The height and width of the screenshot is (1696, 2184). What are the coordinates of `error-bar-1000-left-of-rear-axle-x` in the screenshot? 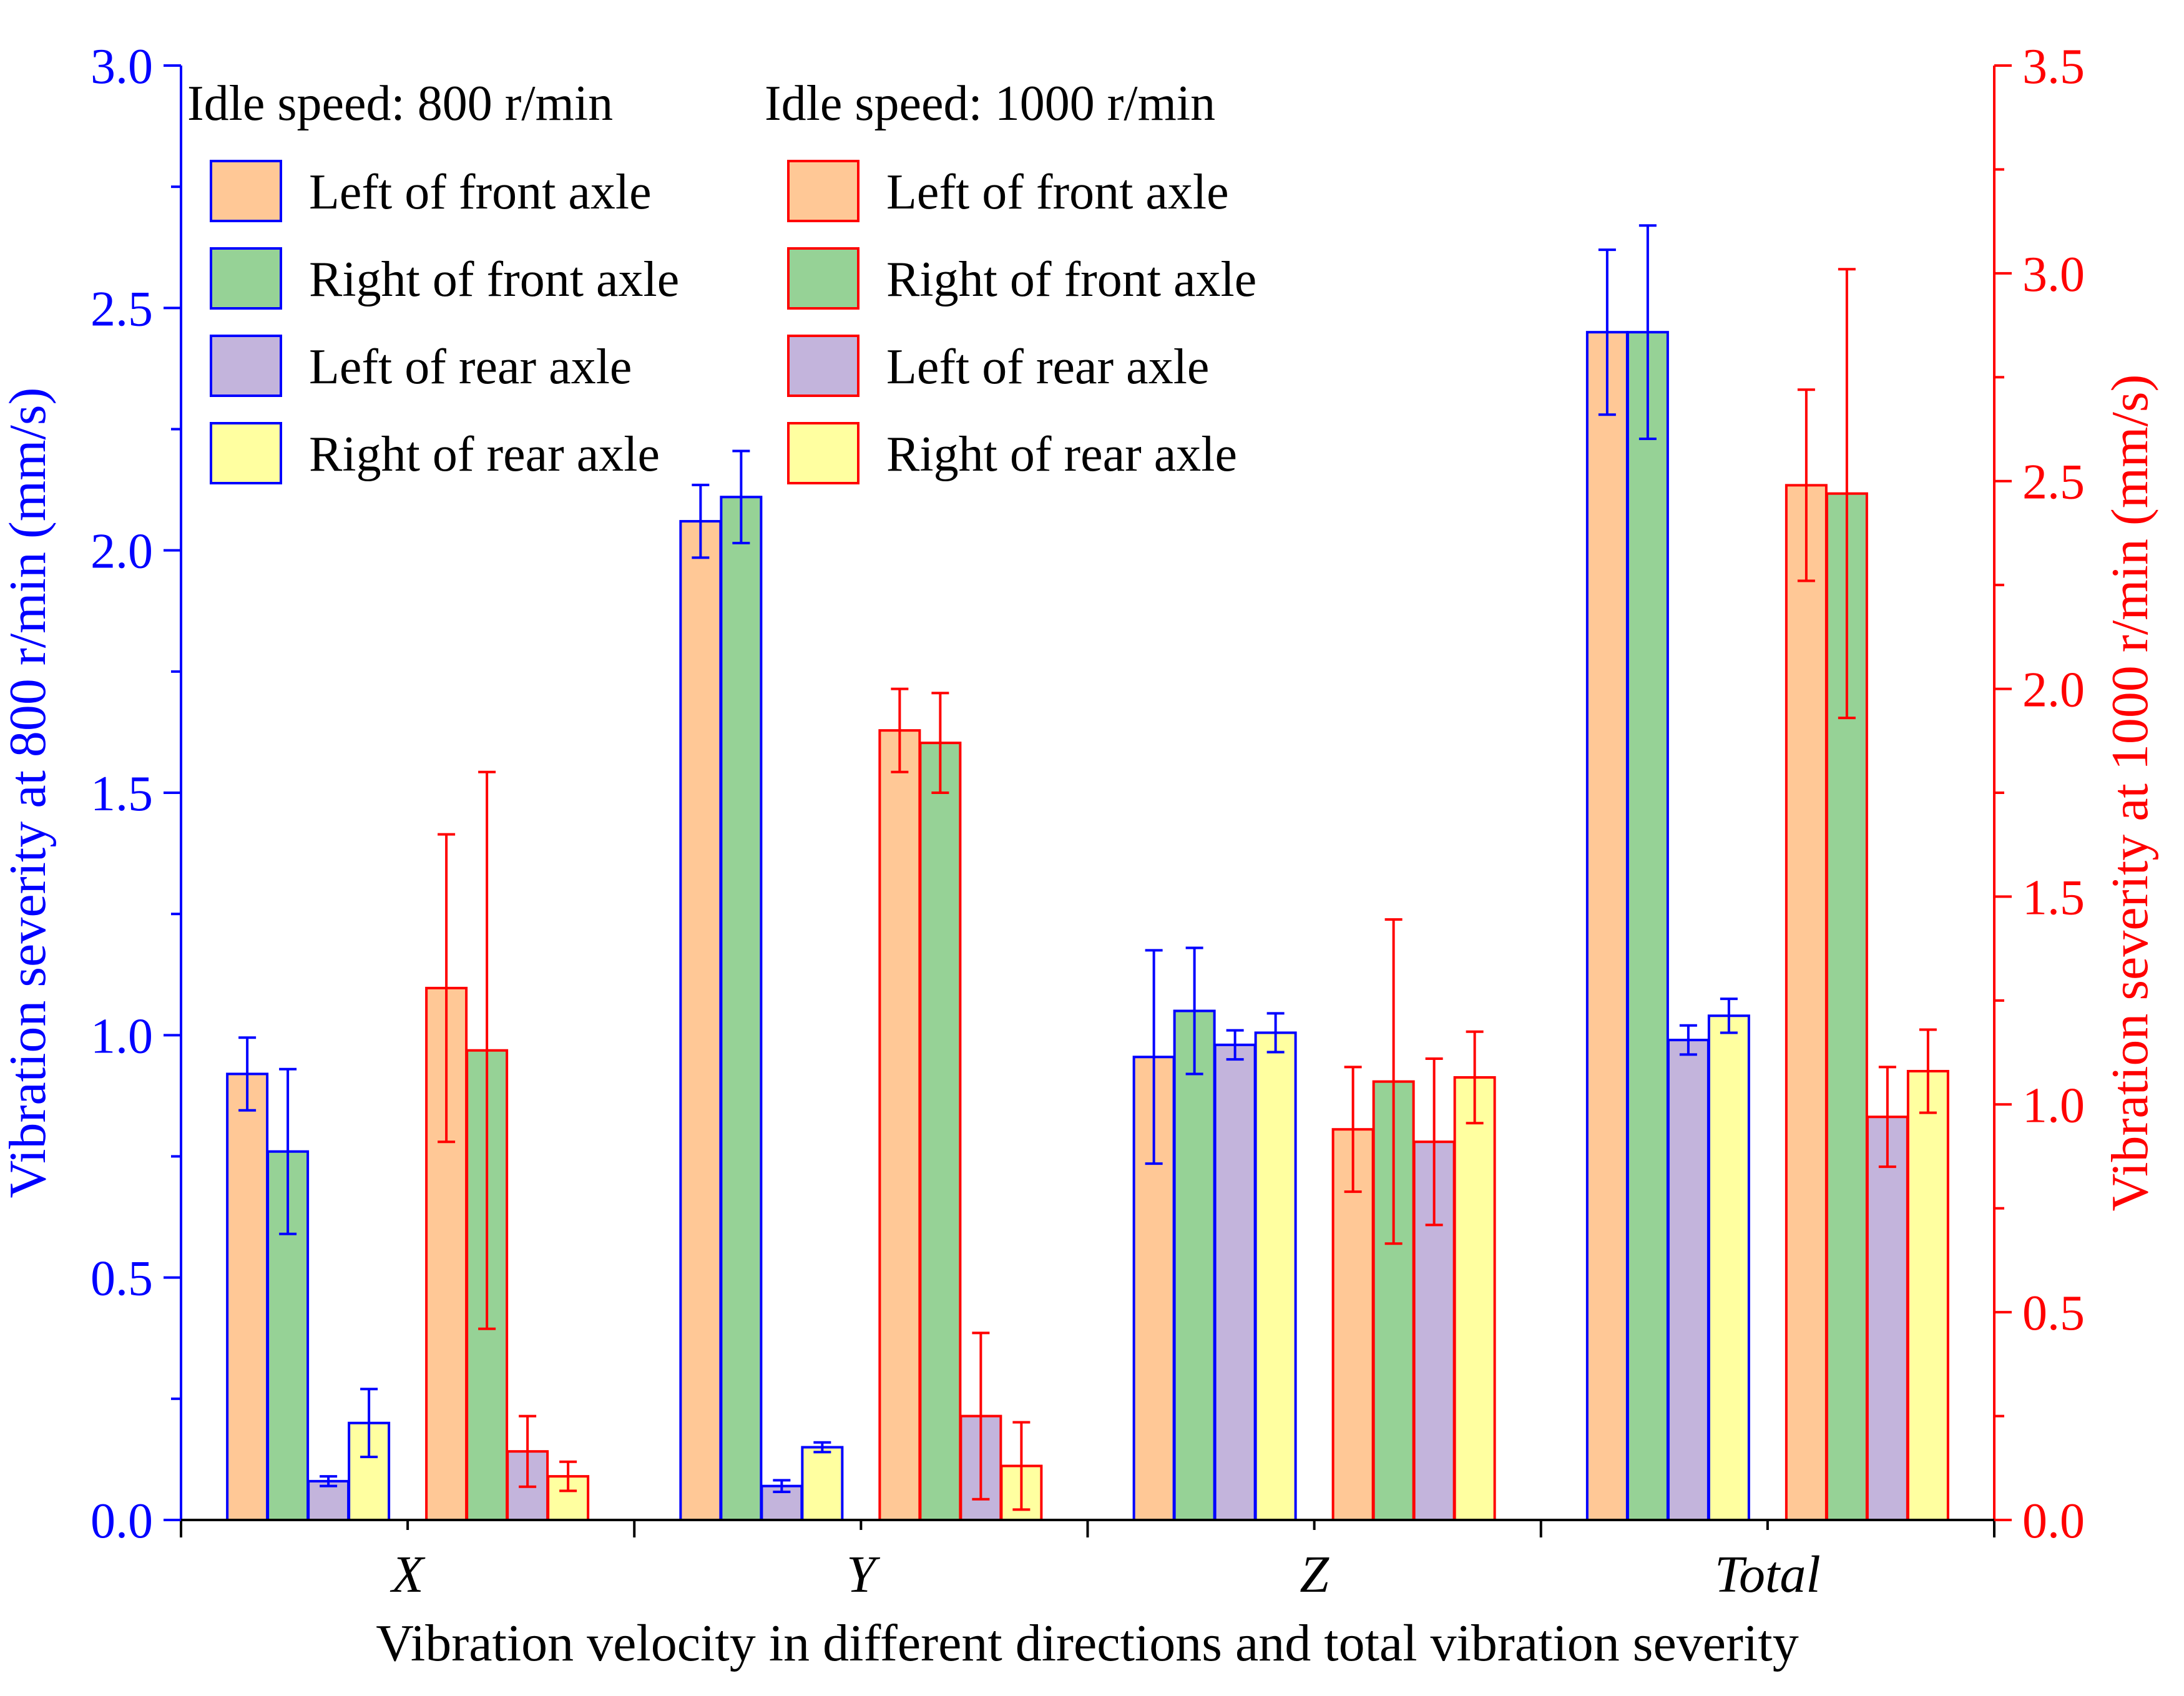 It's located at (528, 1451).